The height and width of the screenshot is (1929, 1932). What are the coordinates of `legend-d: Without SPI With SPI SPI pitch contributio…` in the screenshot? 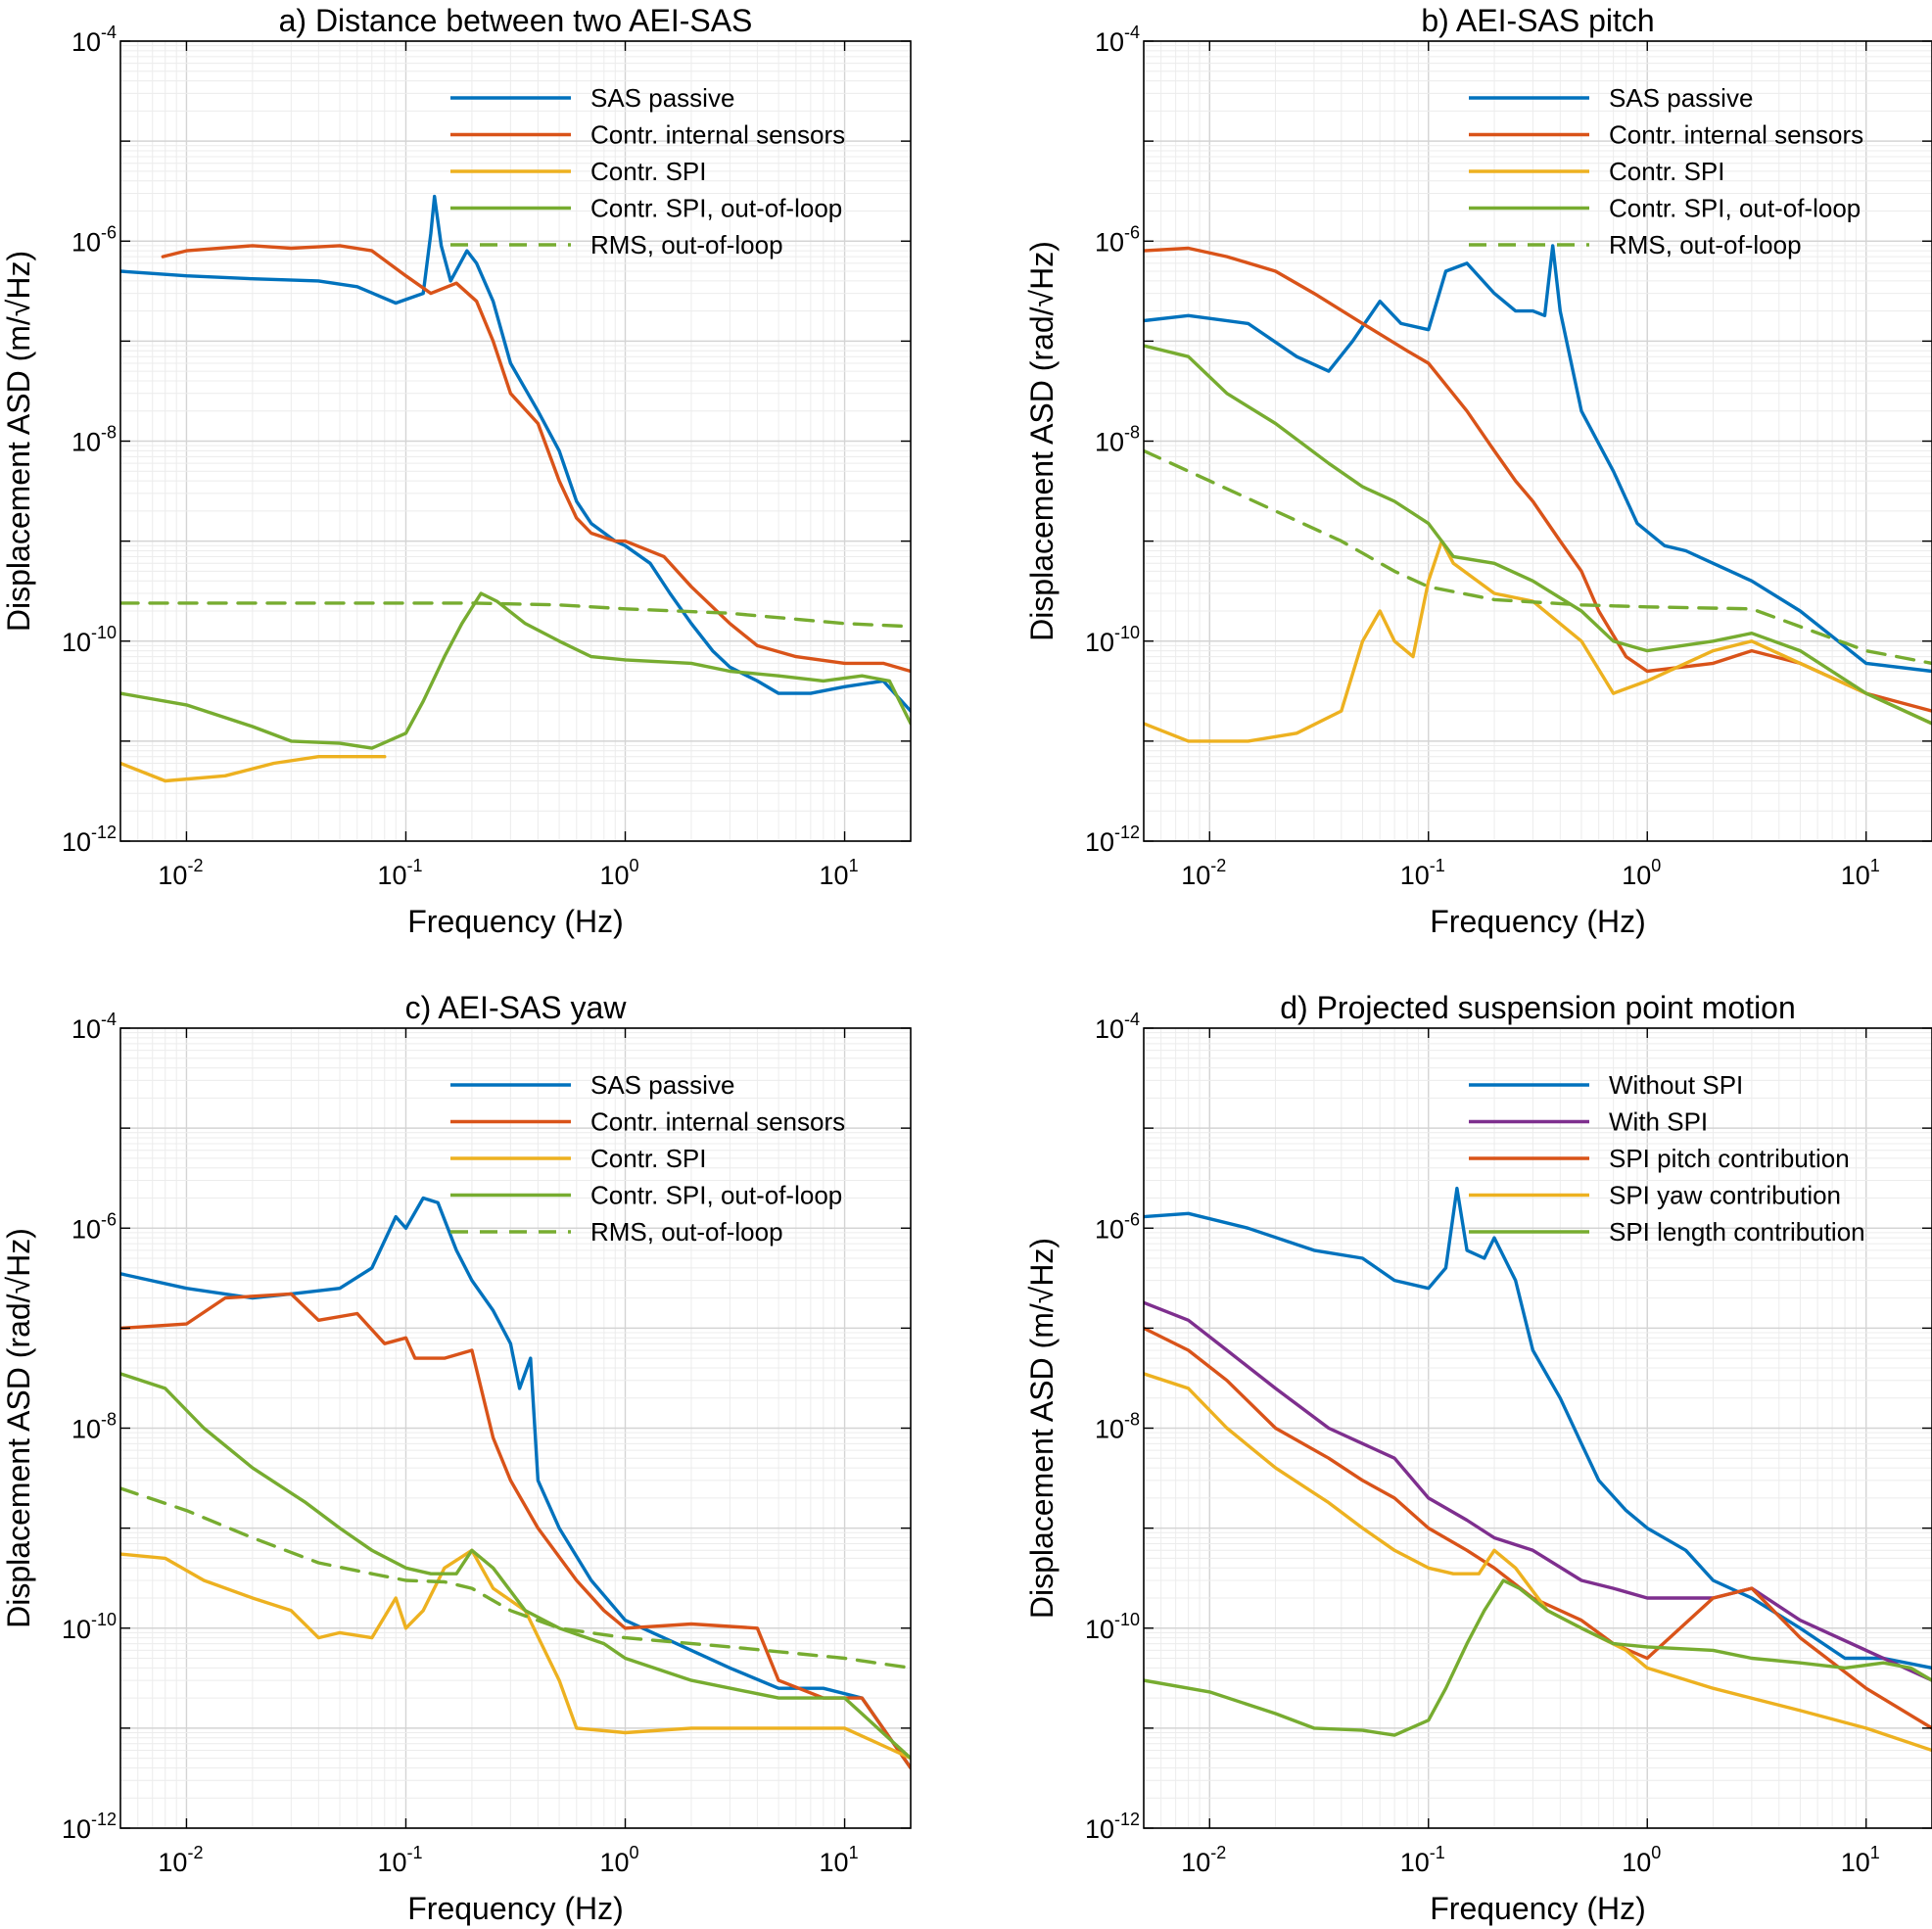 It's located at (1667, 1158).